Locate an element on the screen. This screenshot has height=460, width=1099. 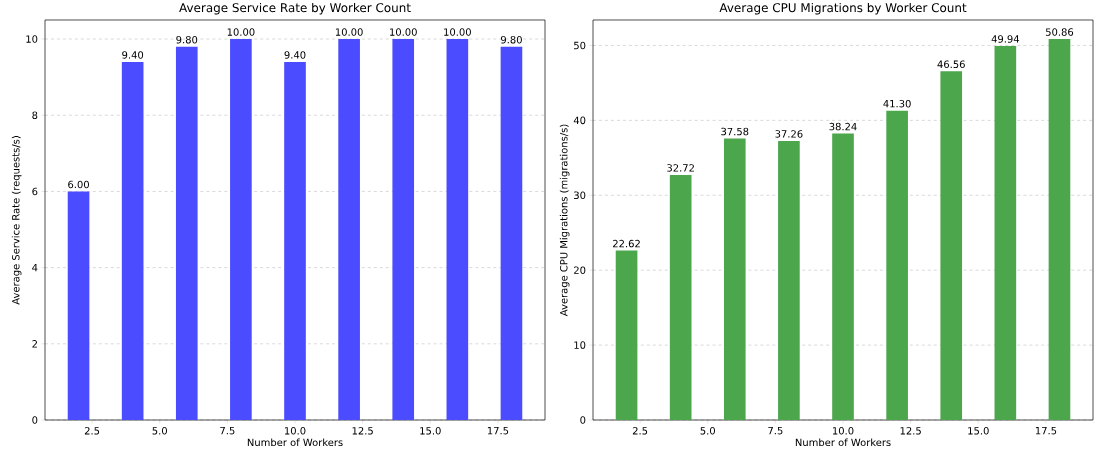
data-label: 49.94 is located at coordinates (1005, 39).